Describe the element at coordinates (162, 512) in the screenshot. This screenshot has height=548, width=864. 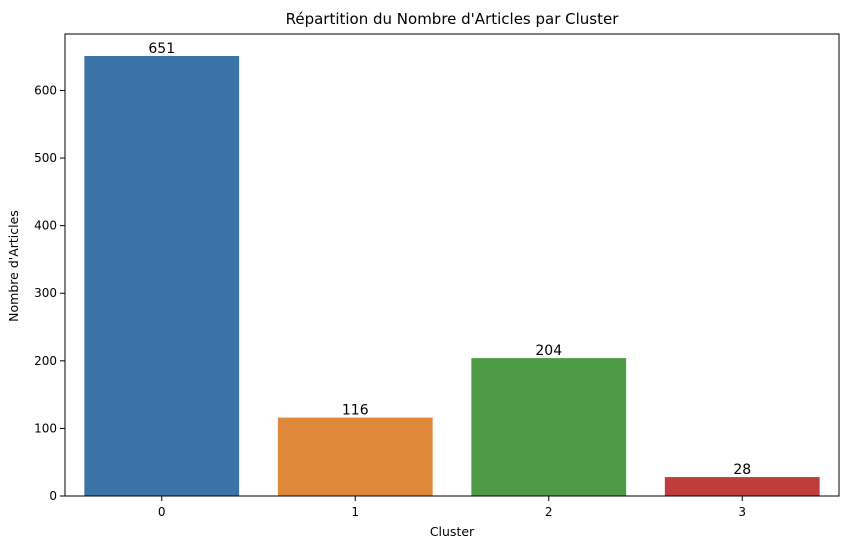
I see `x-tick-label-0: 0` at that location.